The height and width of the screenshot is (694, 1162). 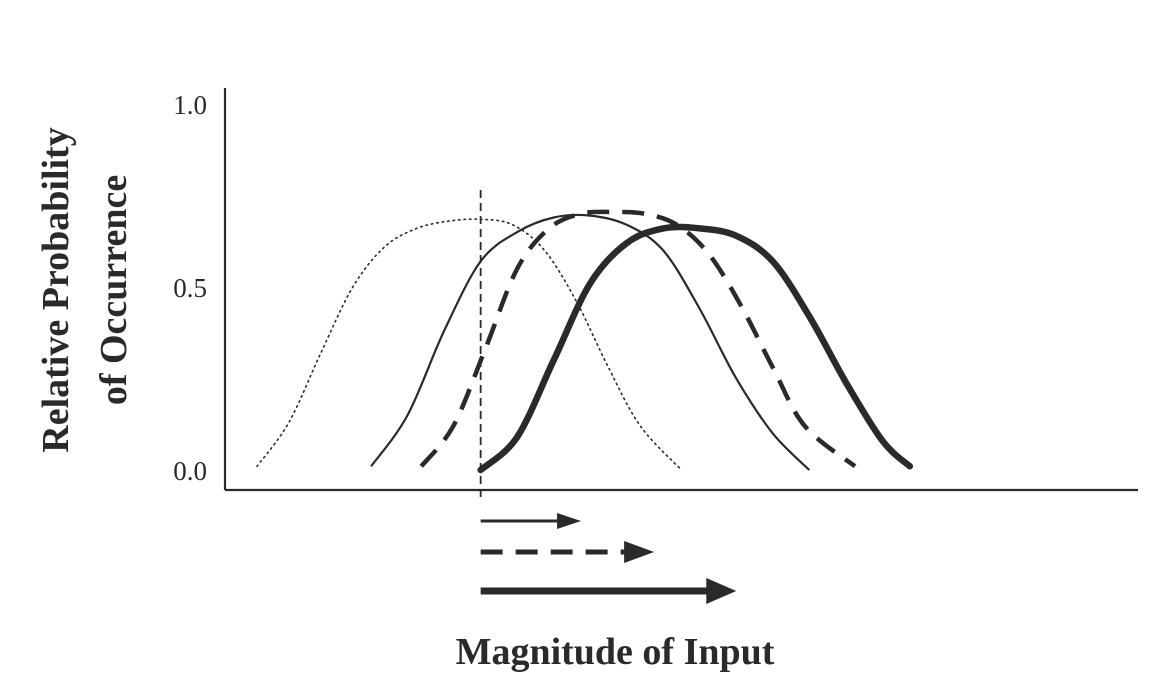 I want to click on y-axis-title-line-1: Relative Probability, so click(x=56, y=289).